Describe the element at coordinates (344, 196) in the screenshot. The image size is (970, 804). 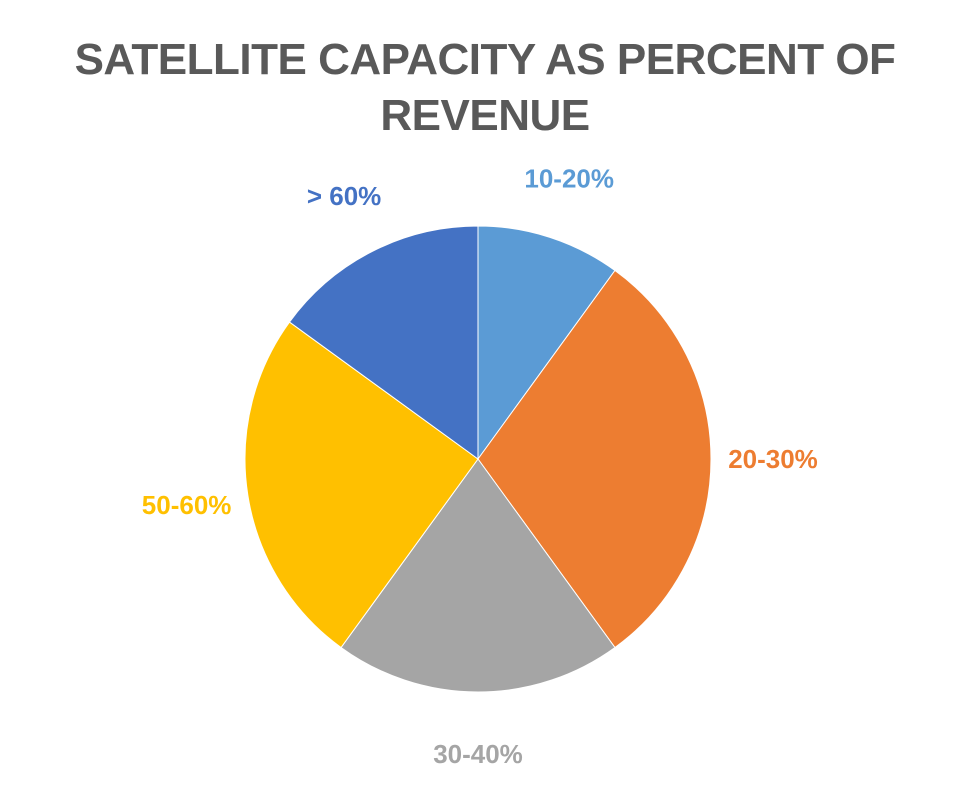
I see `slice-label-60: > 60%` at that location.